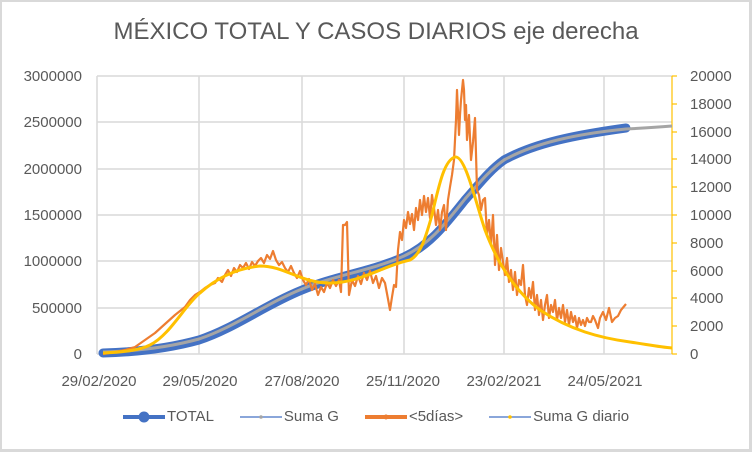 This screenshot has width=752, height=452. What do you see at coordinates (711, 132) in the screenshot?
I see `svg-text: 16000` at bounding box center [711, 132].